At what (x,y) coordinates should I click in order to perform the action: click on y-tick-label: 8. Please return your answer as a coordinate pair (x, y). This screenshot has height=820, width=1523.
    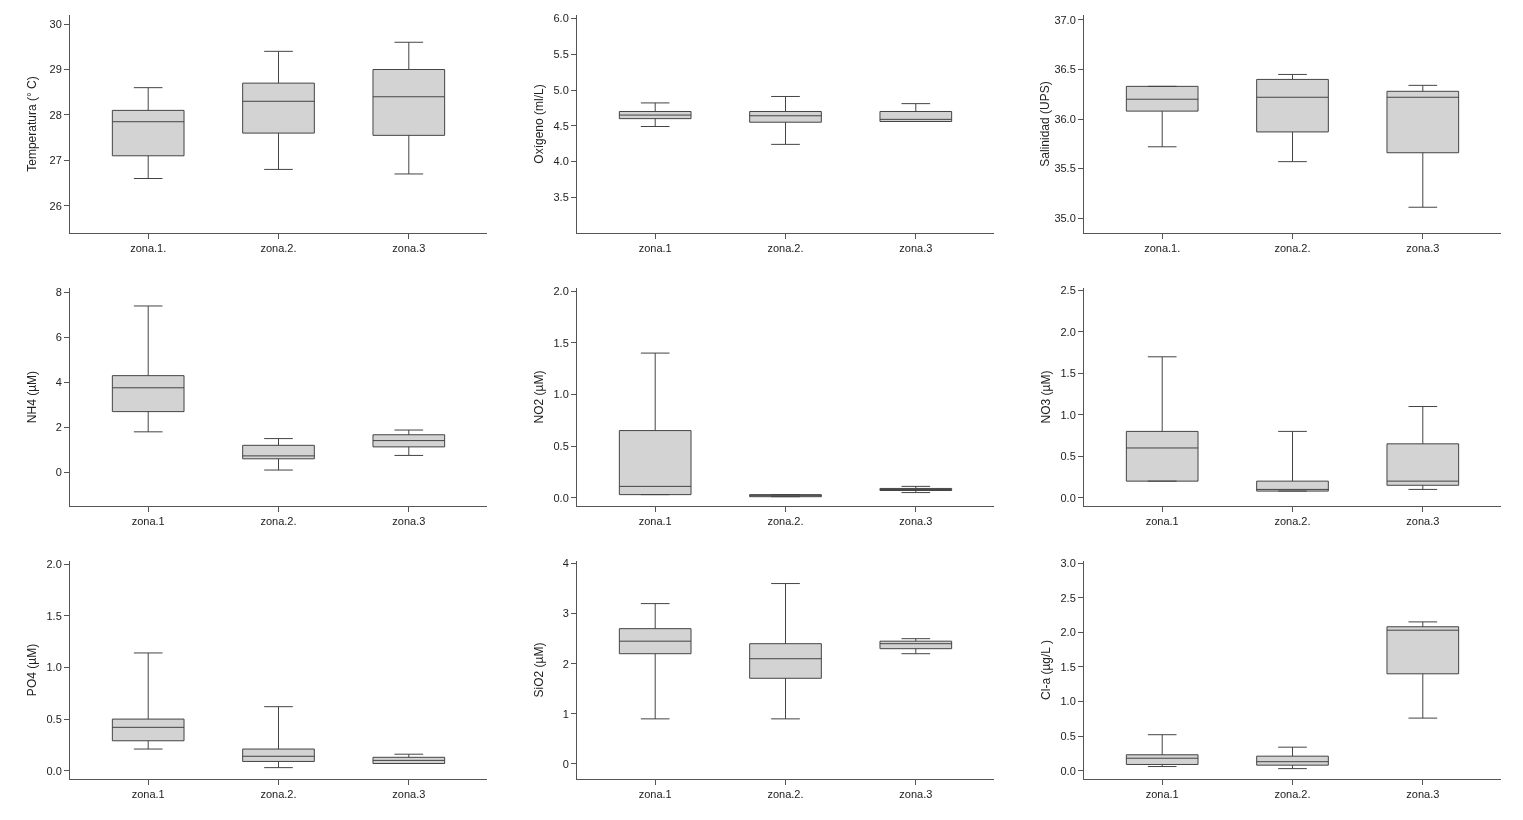
    Looking at the image, I should click on (58, 292).